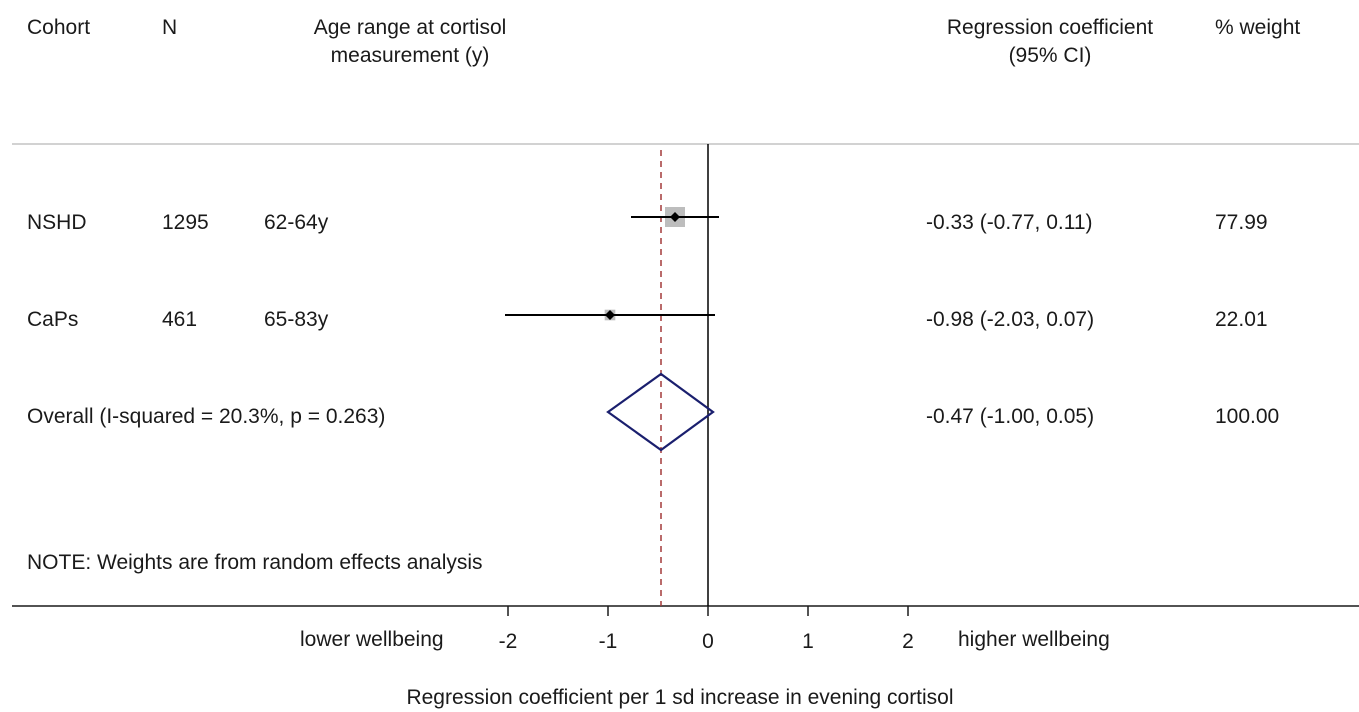  Describe the element at coordinates (708, 641) in the screenshot. I see `x-tick-label: 0` at that location.